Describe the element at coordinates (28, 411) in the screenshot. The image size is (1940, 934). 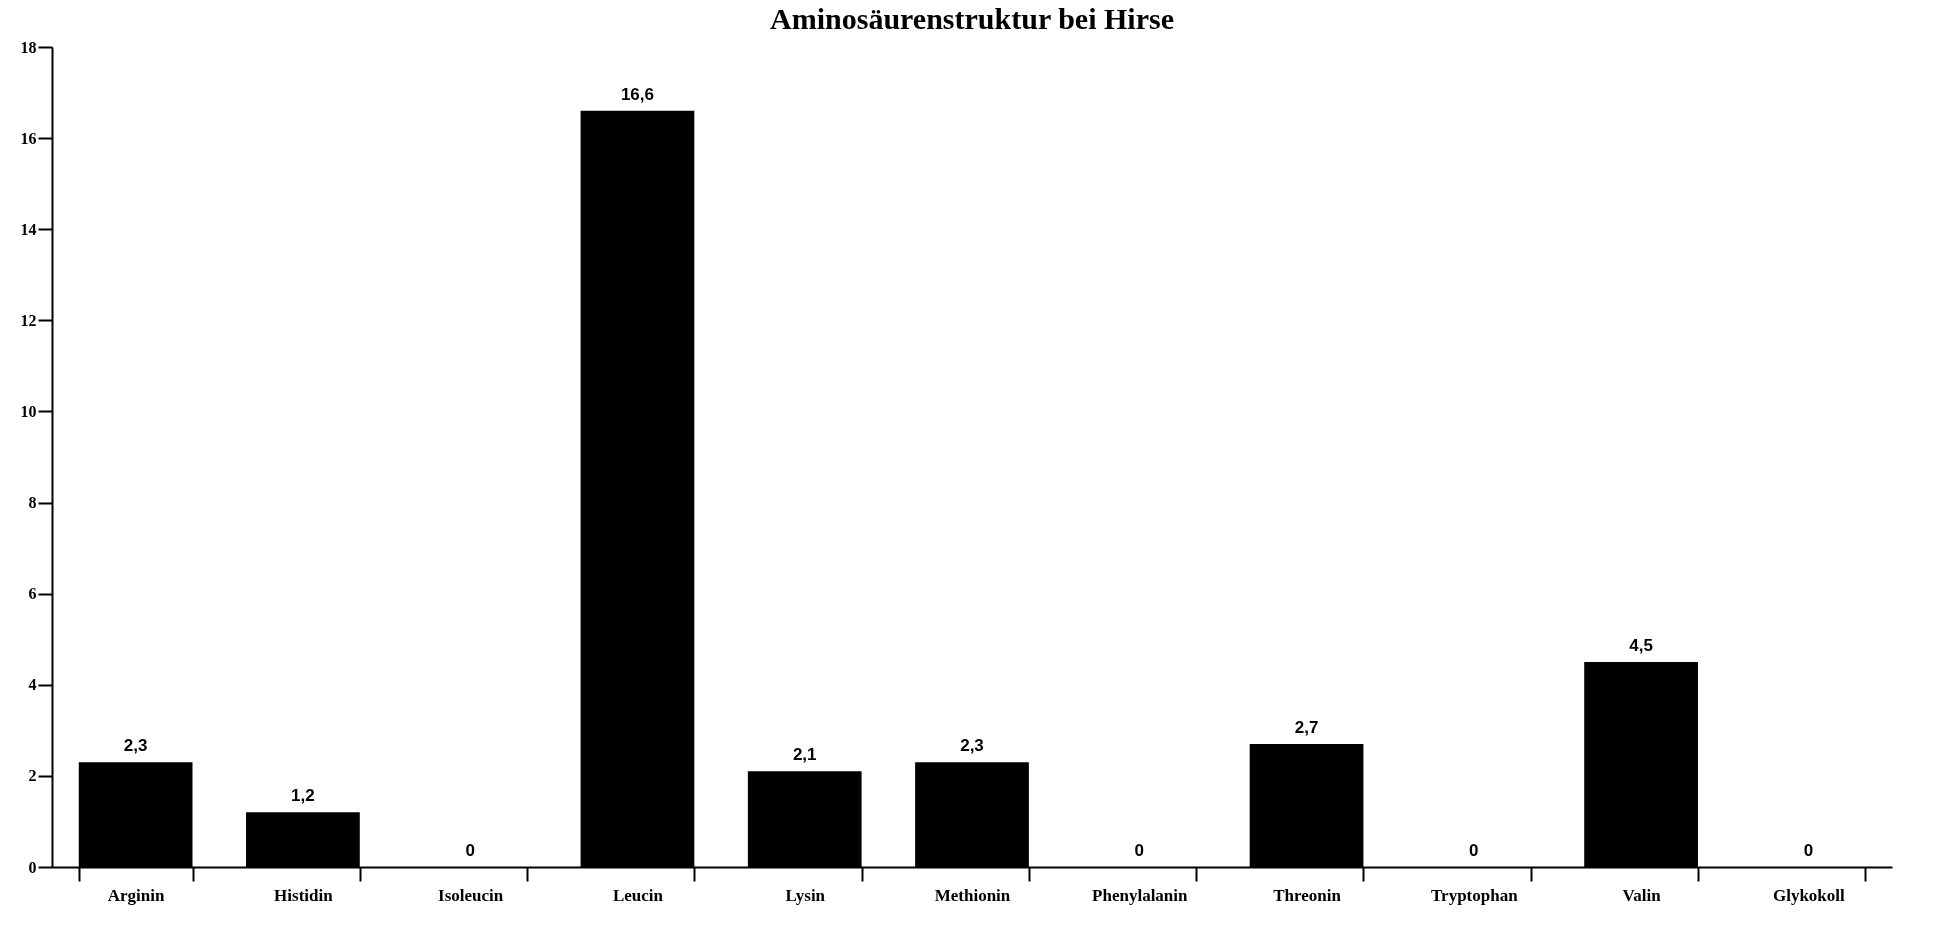
I see `y-tick-label: 10` at that location.